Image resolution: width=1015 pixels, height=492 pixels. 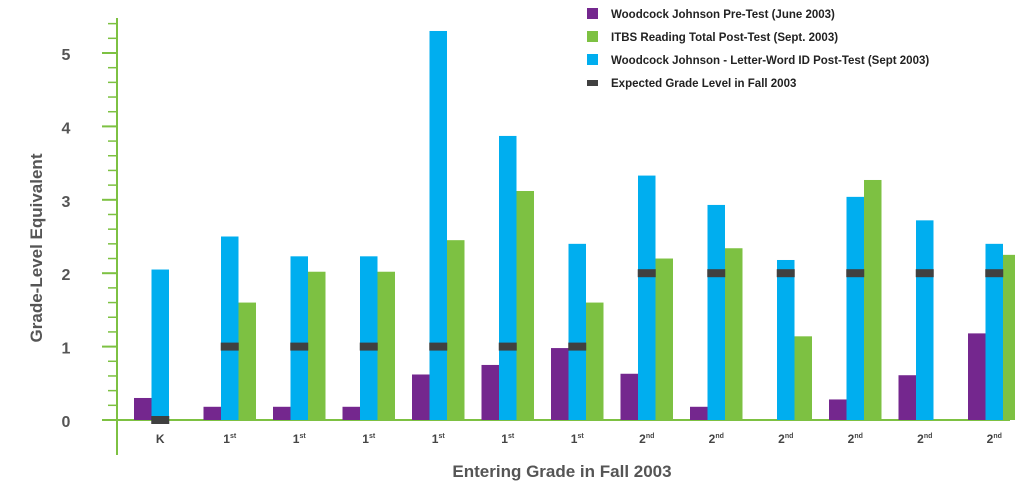 I want to click on y-tick-label: 5, so click(x=66, y=55).